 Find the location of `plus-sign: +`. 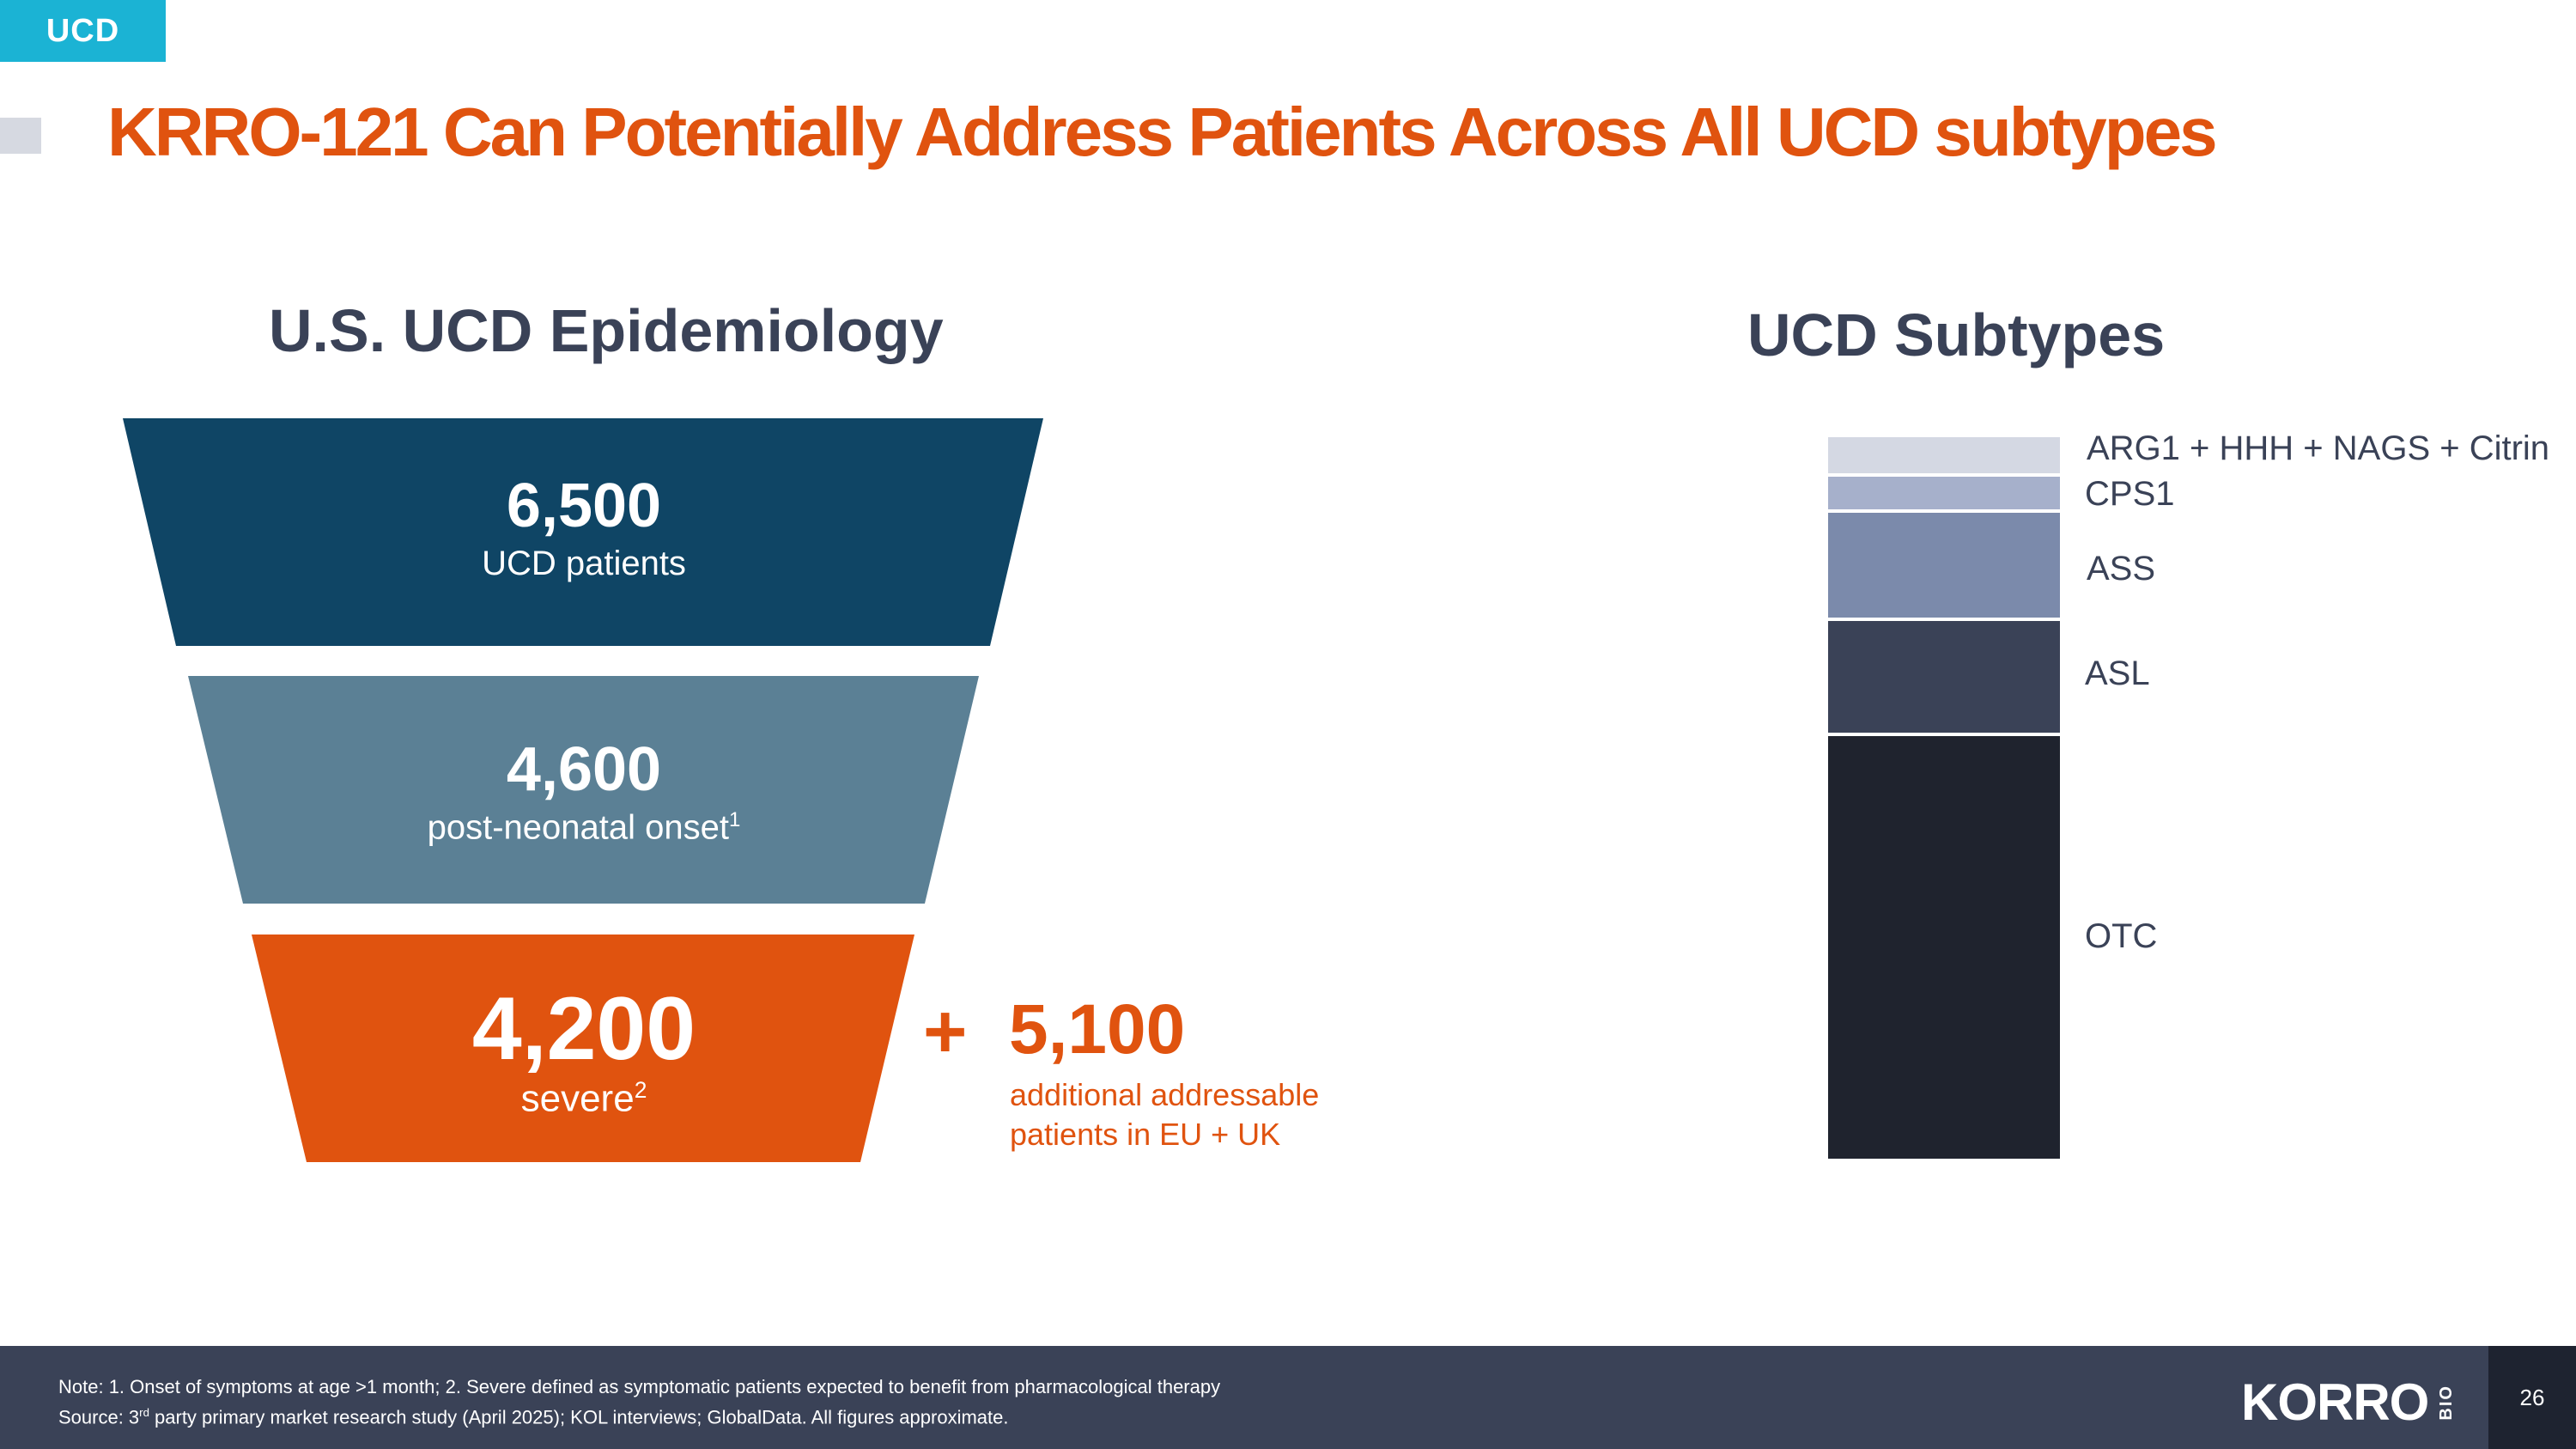

plus-sign: + is located at coordinates (946, 1031).